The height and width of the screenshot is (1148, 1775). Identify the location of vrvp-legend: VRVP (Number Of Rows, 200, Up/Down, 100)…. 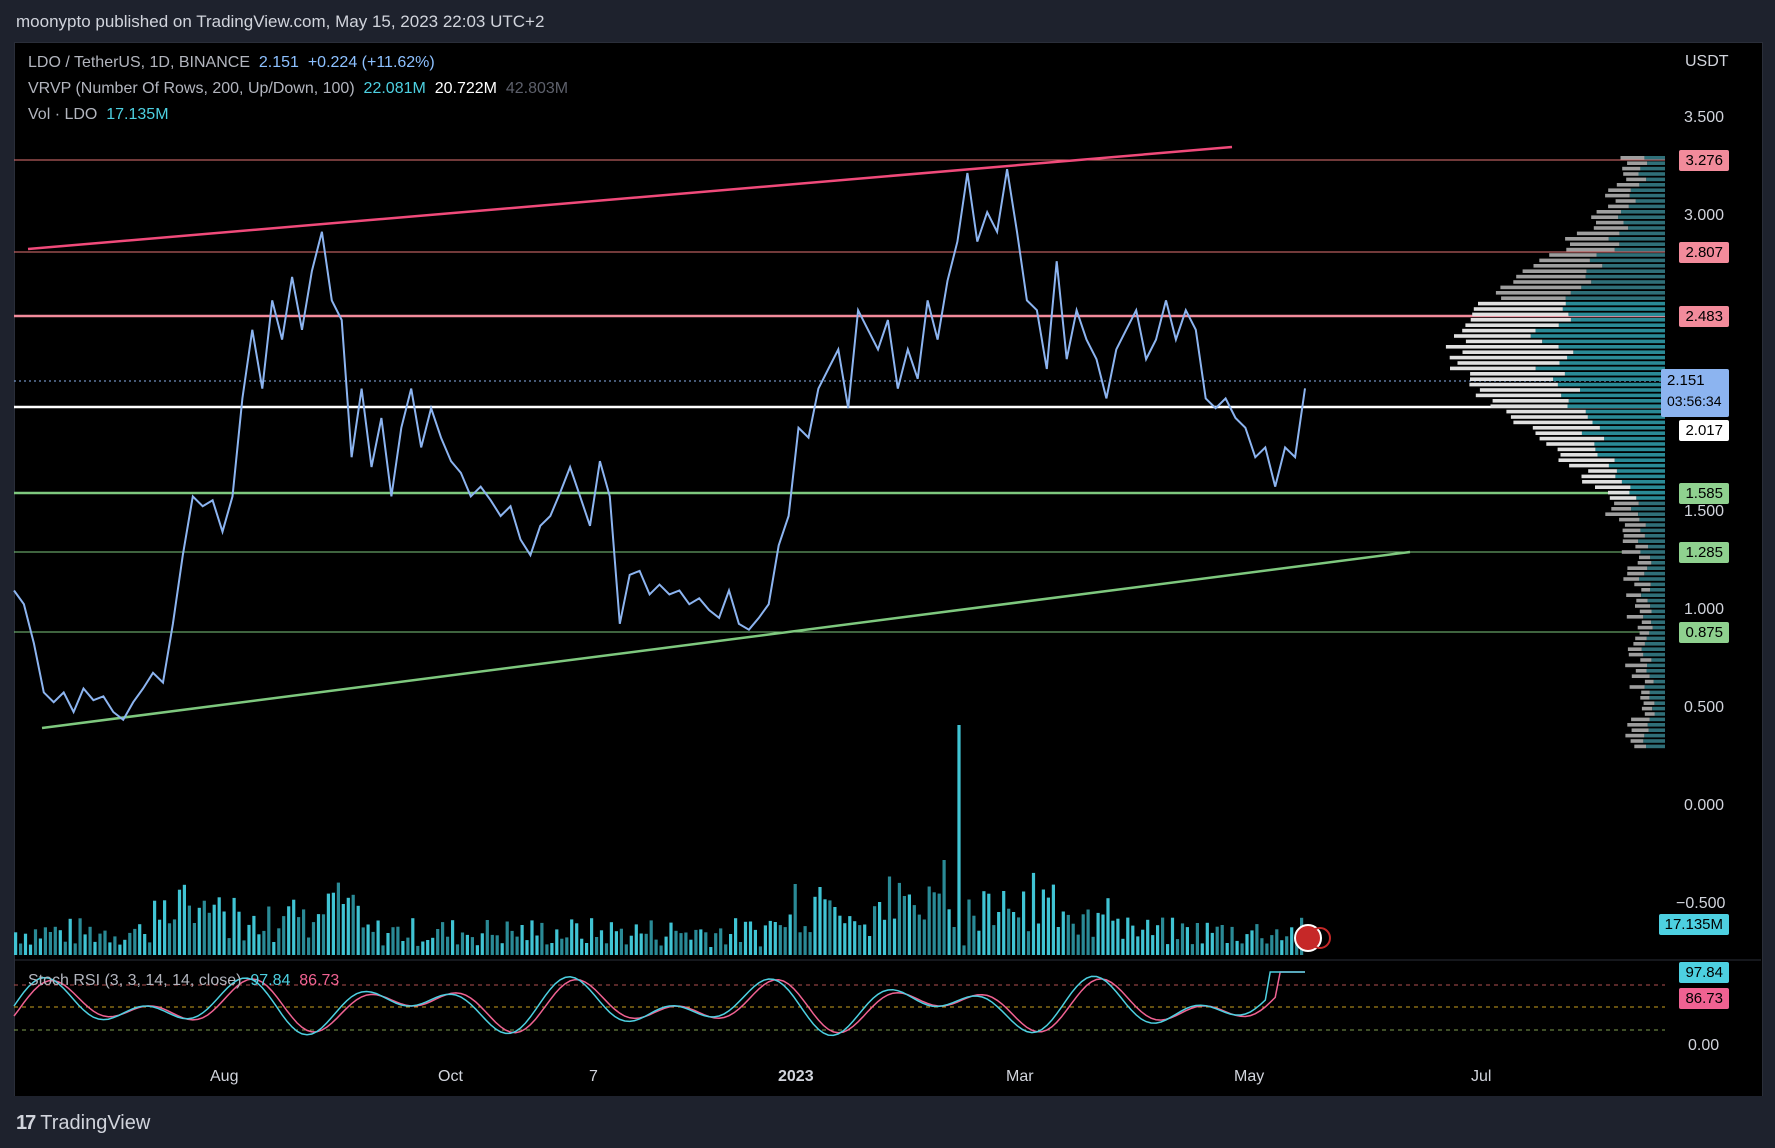
(298, 89).